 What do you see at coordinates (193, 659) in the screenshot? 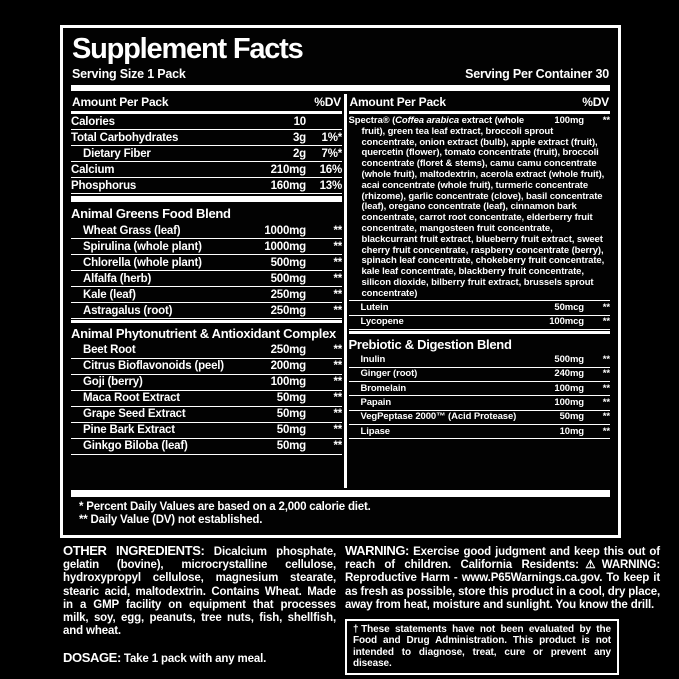
I see `dosage-text: Take 1 pack with any meal.` at bounding box center [193, 659].